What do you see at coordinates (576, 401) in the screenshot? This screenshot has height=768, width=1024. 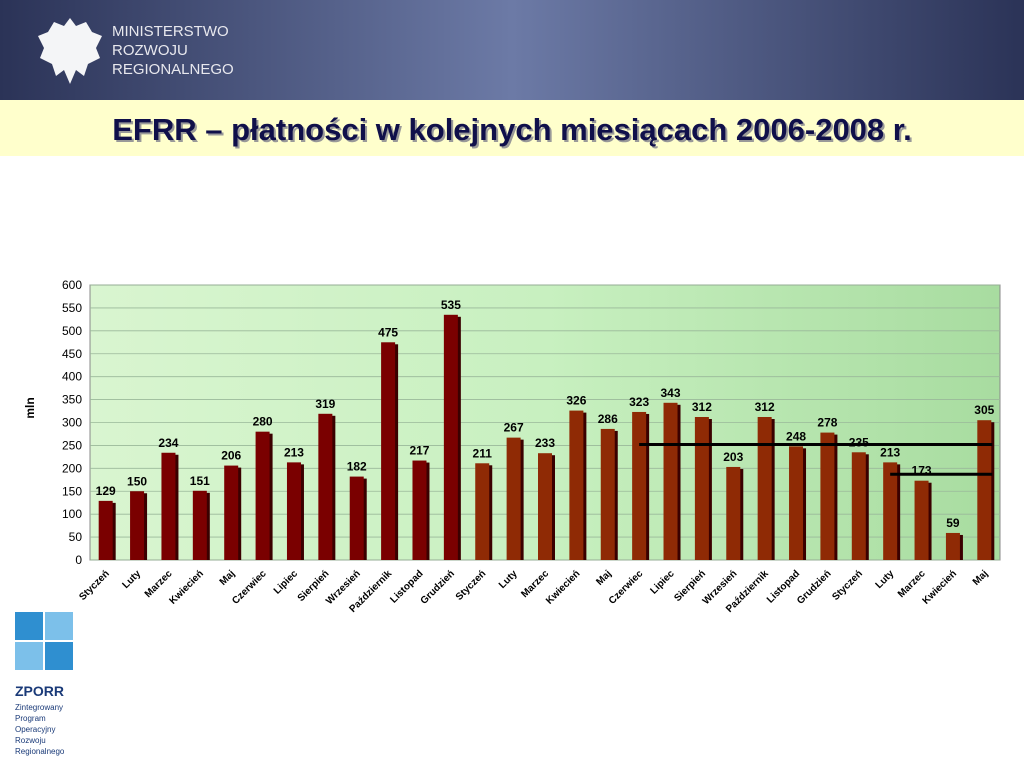 I see `data-label: 326` at bounding box center [576, 401].